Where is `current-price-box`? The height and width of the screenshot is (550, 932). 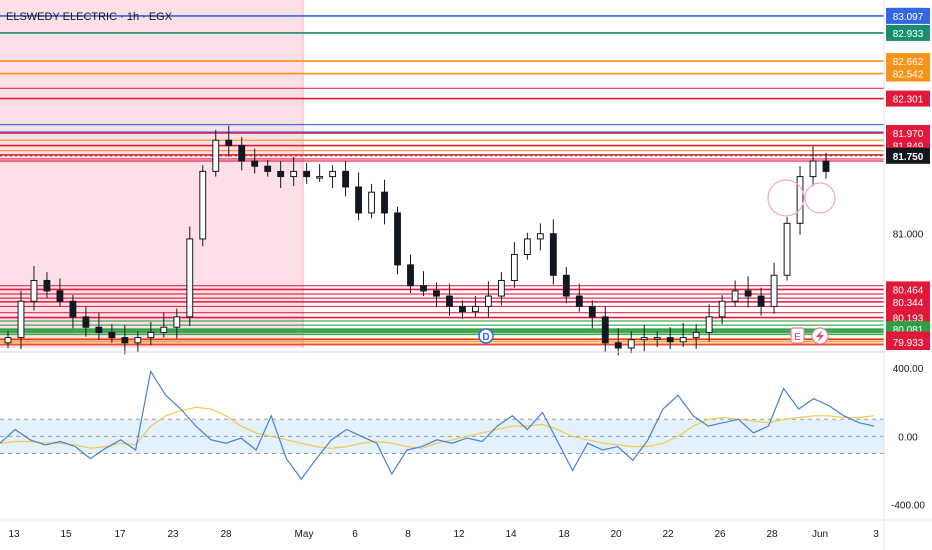 current-price-box is located at coordinates (908, 155).